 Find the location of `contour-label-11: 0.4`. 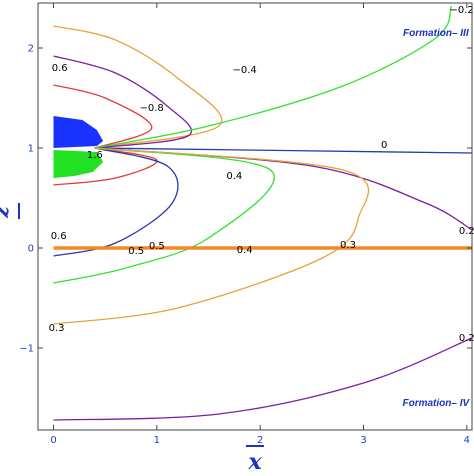

contour-label-11: 0.4 is located at coordinates (245, 250).